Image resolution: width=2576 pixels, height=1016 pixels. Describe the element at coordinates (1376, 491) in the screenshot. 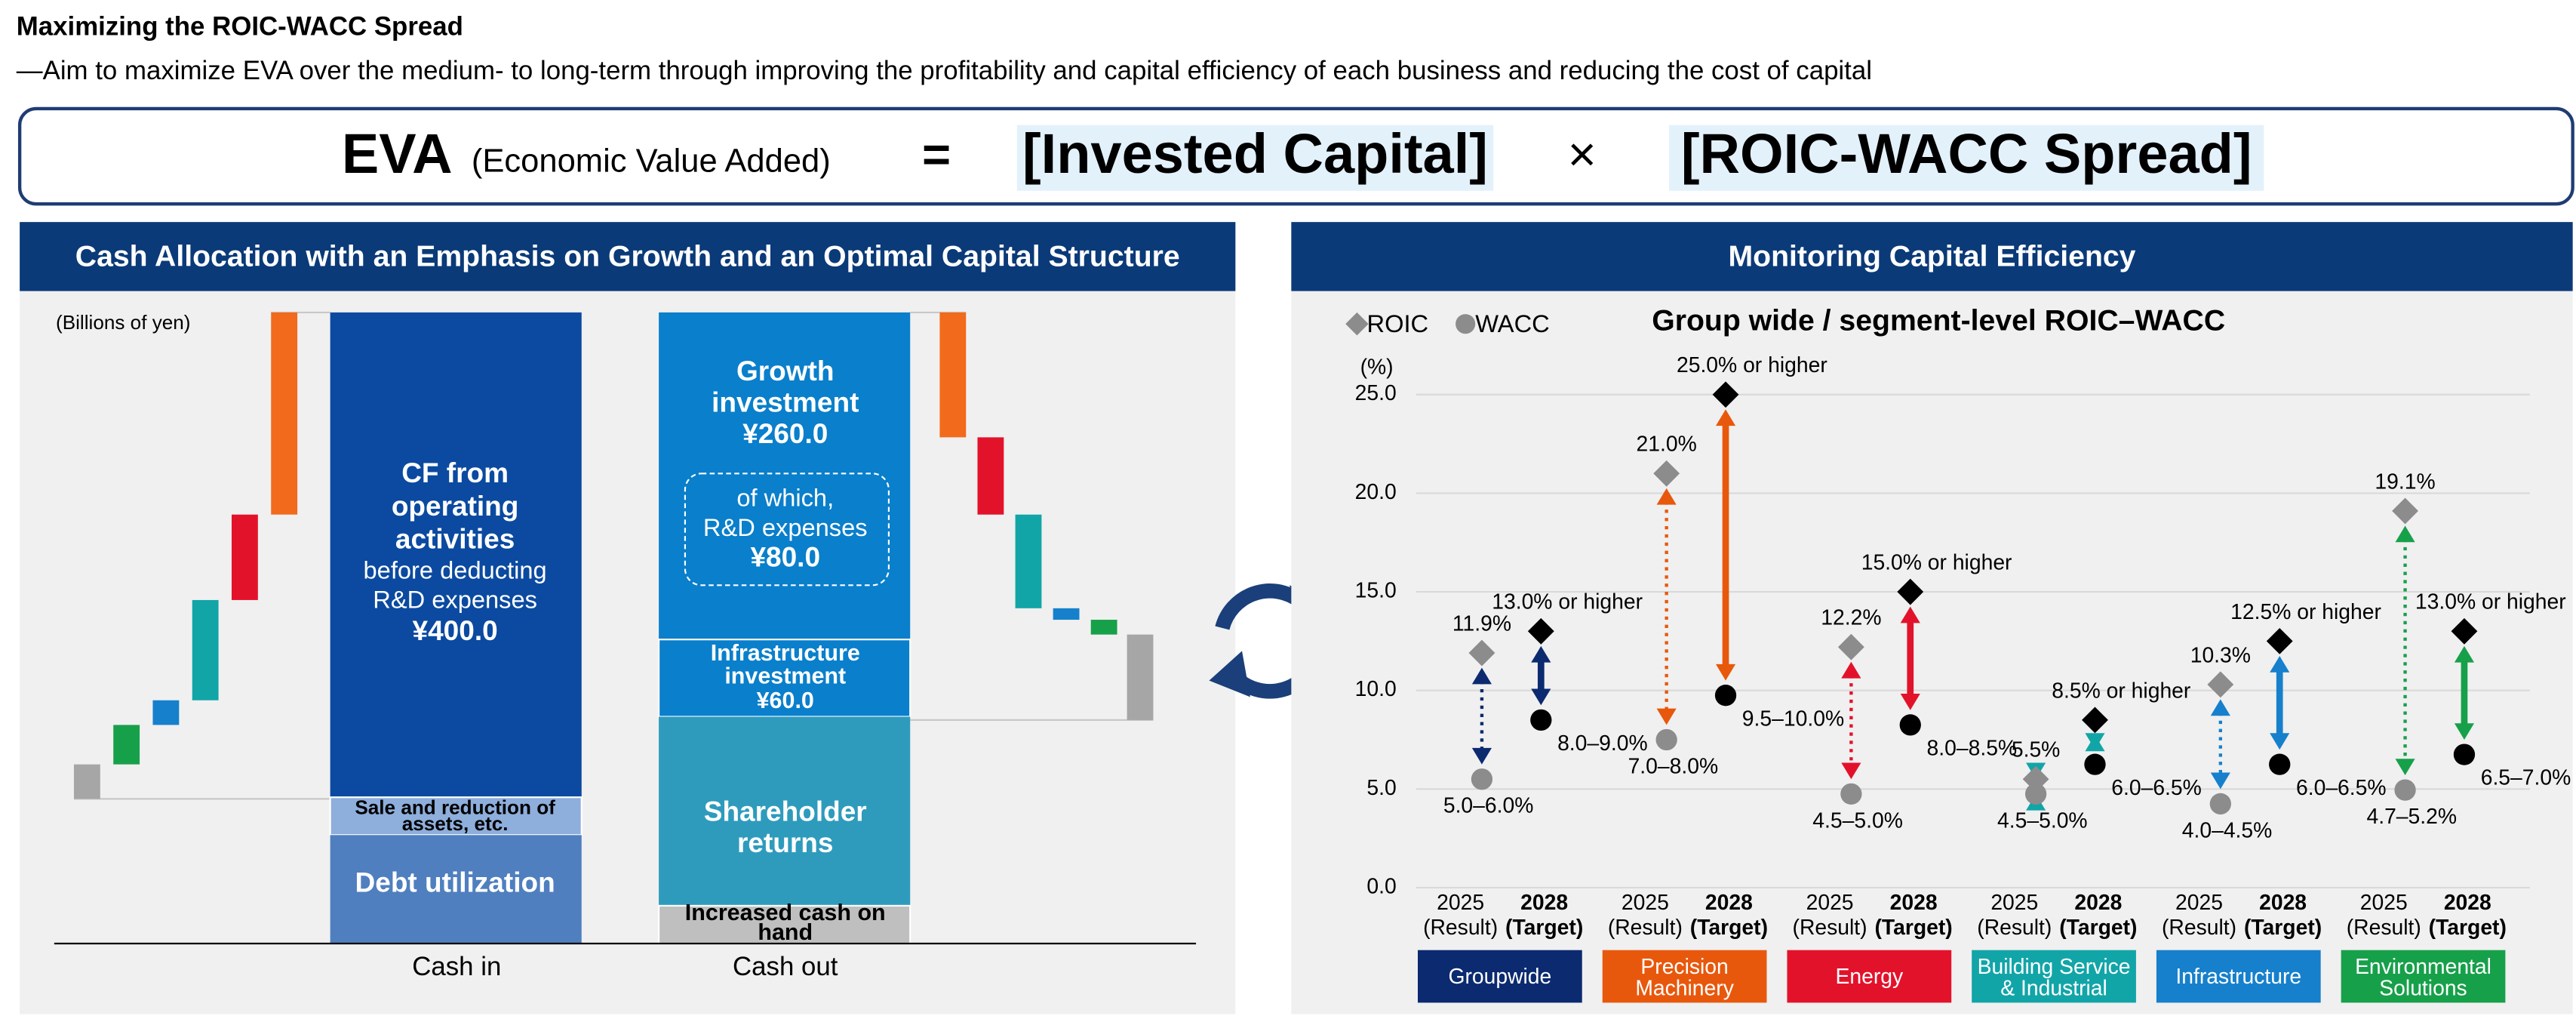

I see `y-tick-label: 20.0` at that location.